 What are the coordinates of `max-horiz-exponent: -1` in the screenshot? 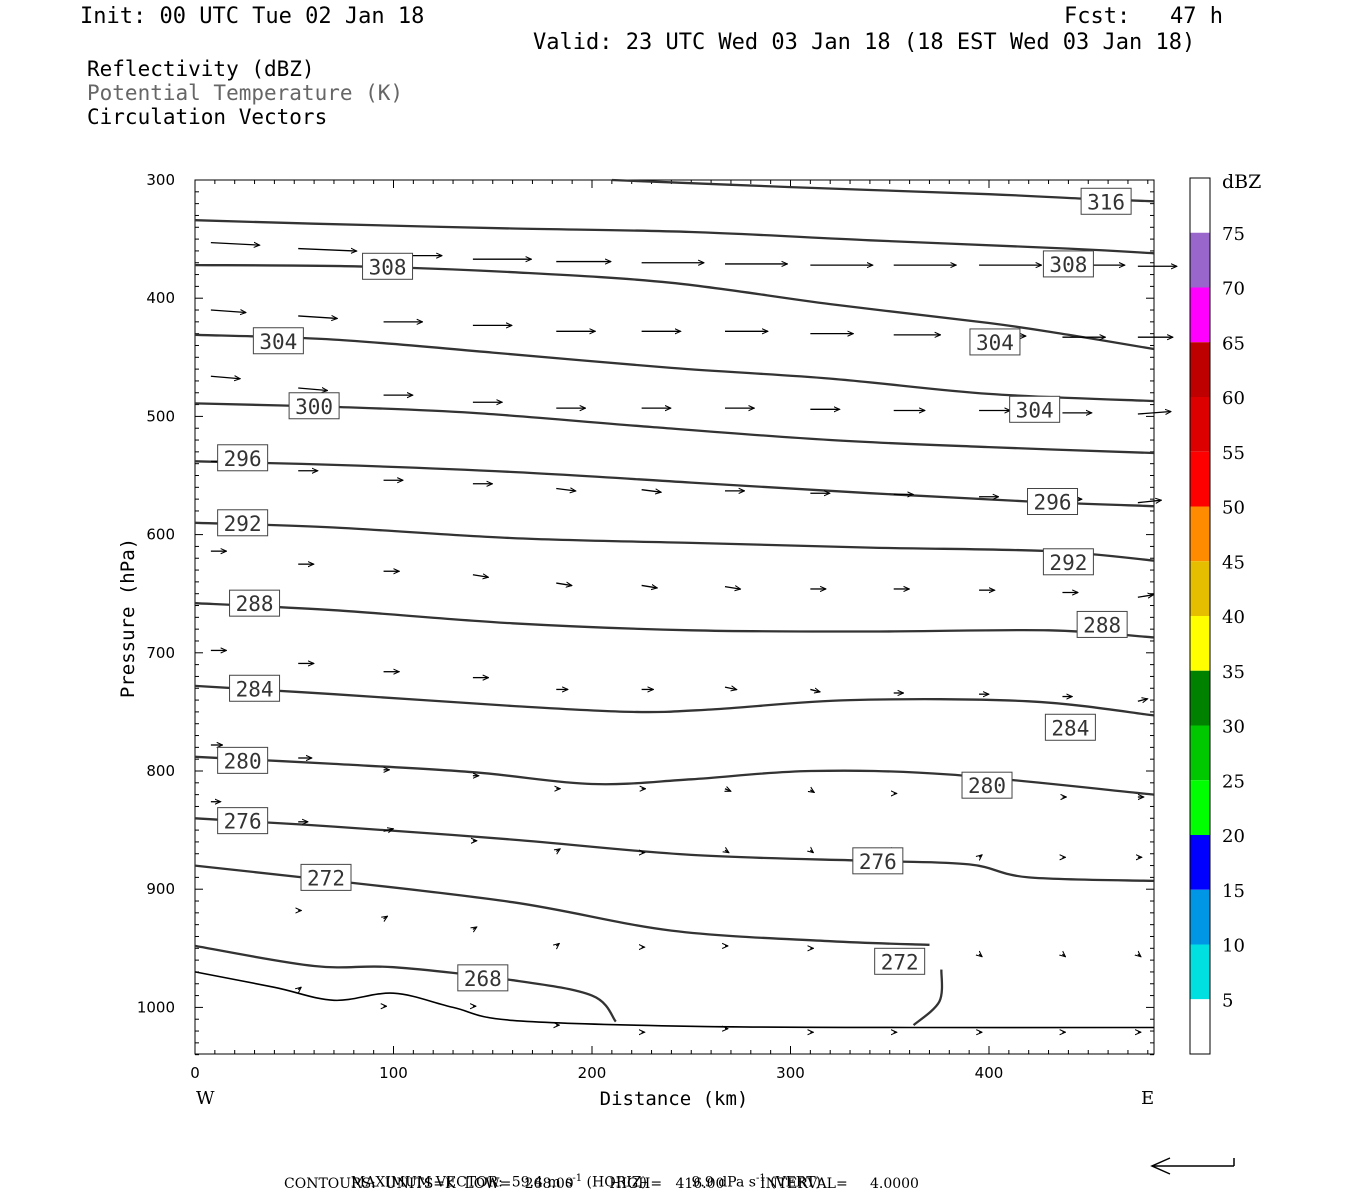 It's located at (577, 1178).